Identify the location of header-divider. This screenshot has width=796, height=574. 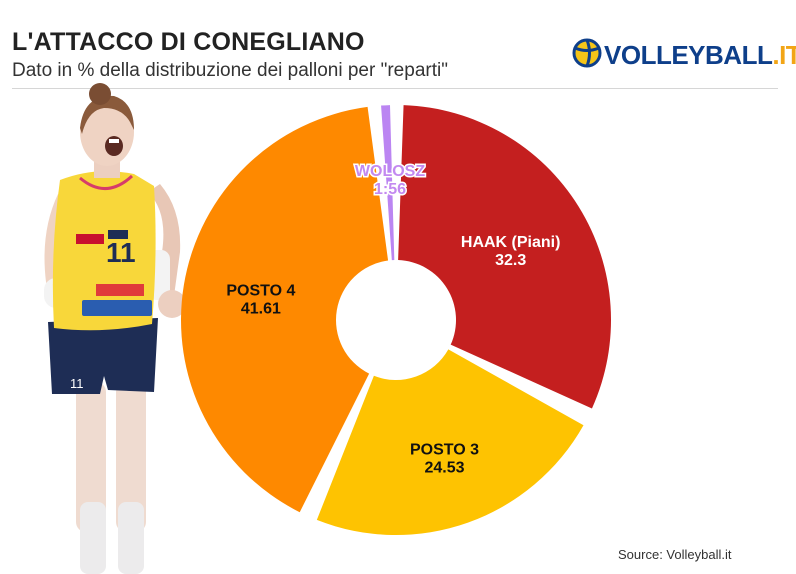
(395, 88).